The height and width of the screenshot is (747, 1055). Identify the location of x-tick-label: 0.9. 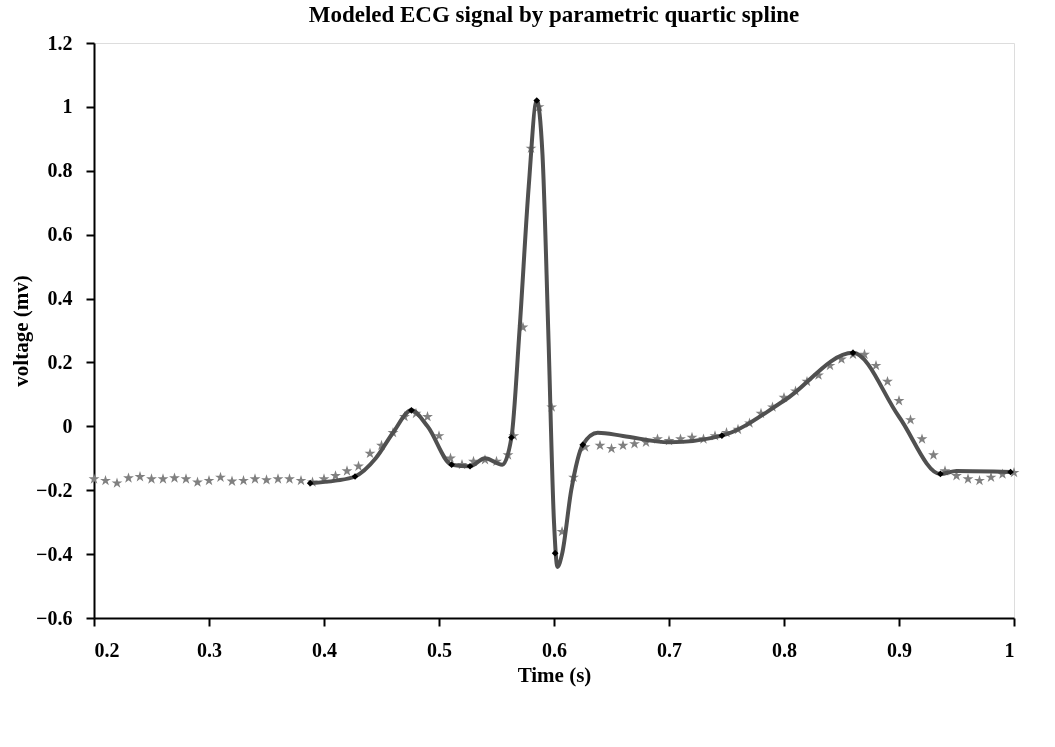
(899, 649).